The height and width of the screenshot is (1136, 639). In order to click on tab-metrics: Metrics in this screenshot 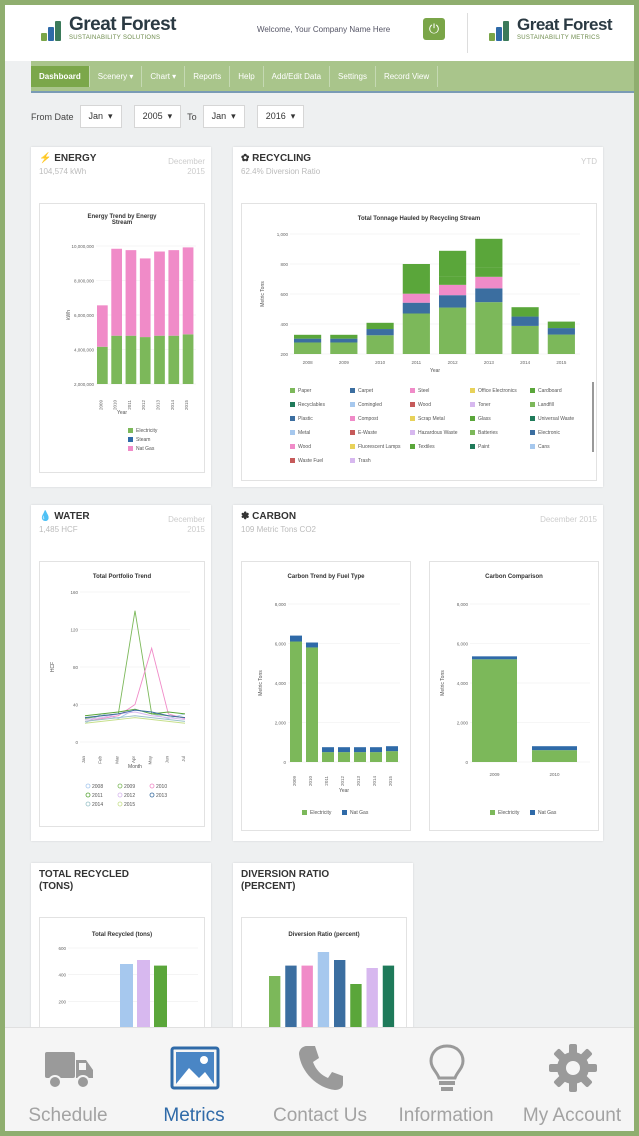, I will do `click(194, 1079)`.